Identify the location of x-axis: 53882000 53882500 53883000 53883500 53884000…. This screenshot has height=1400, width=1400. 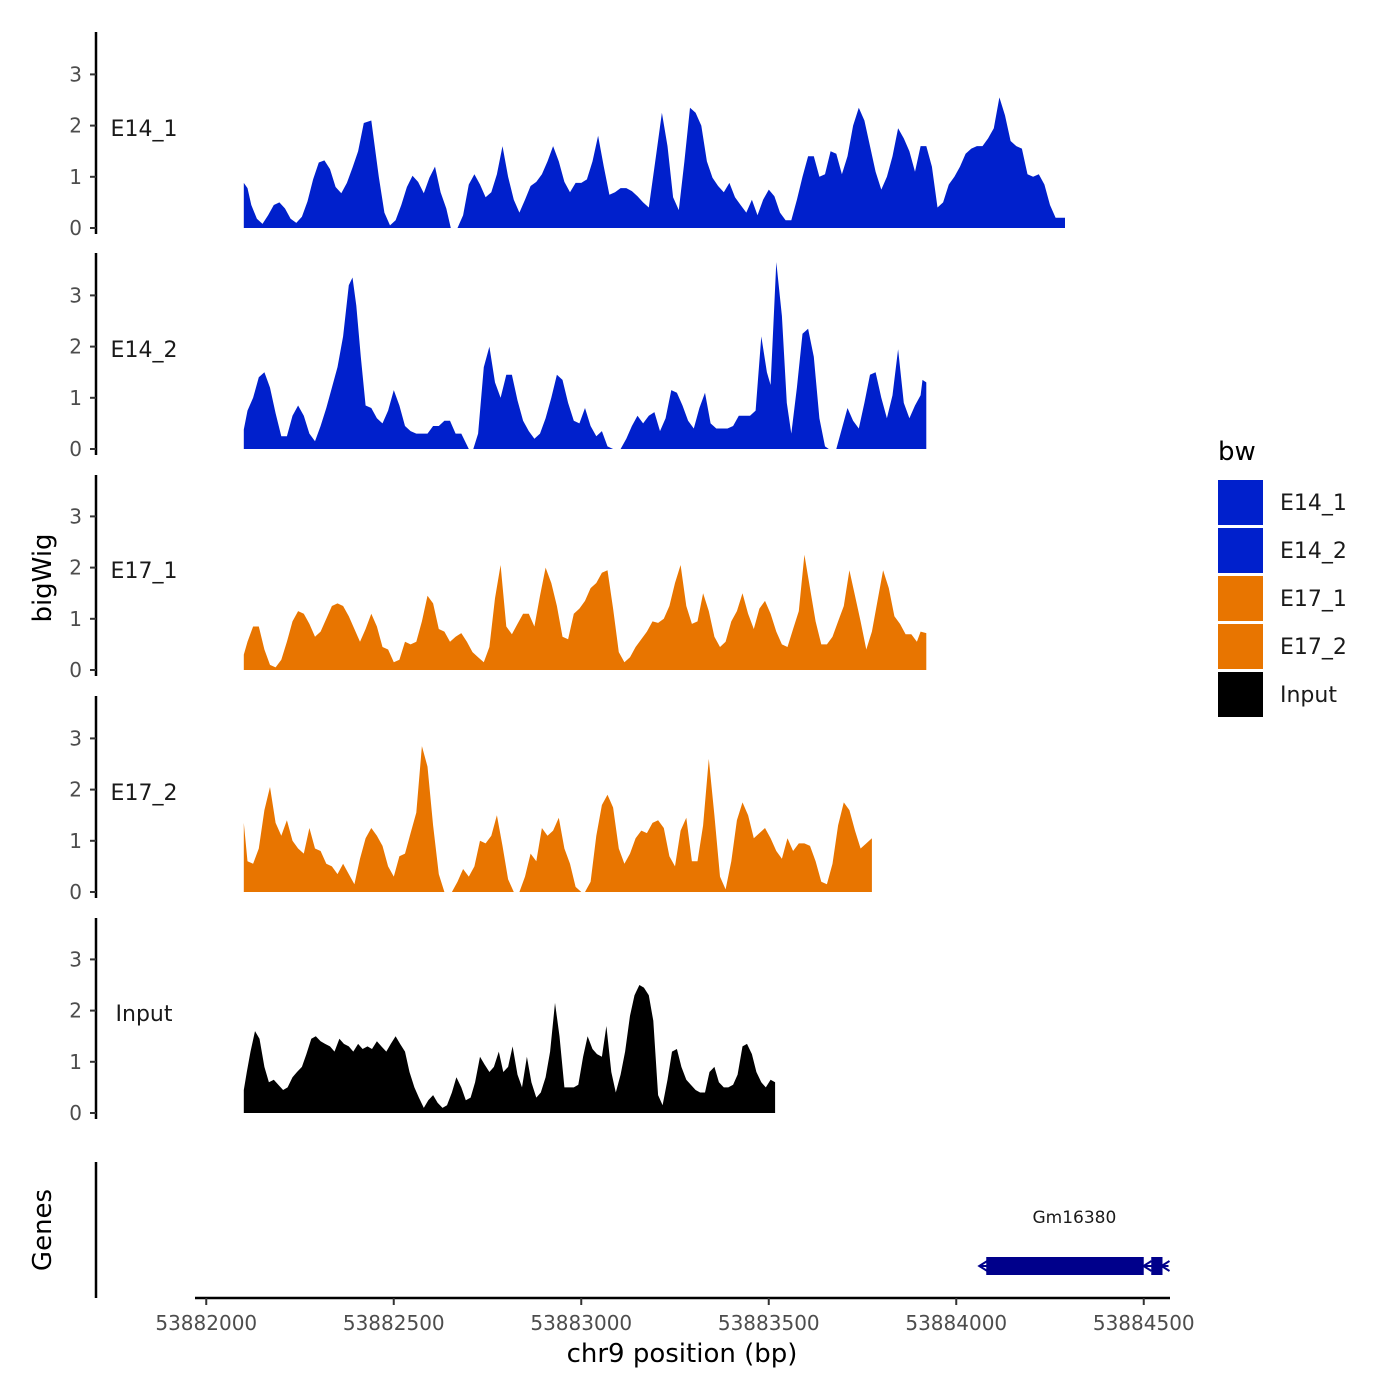
(675, 1315).